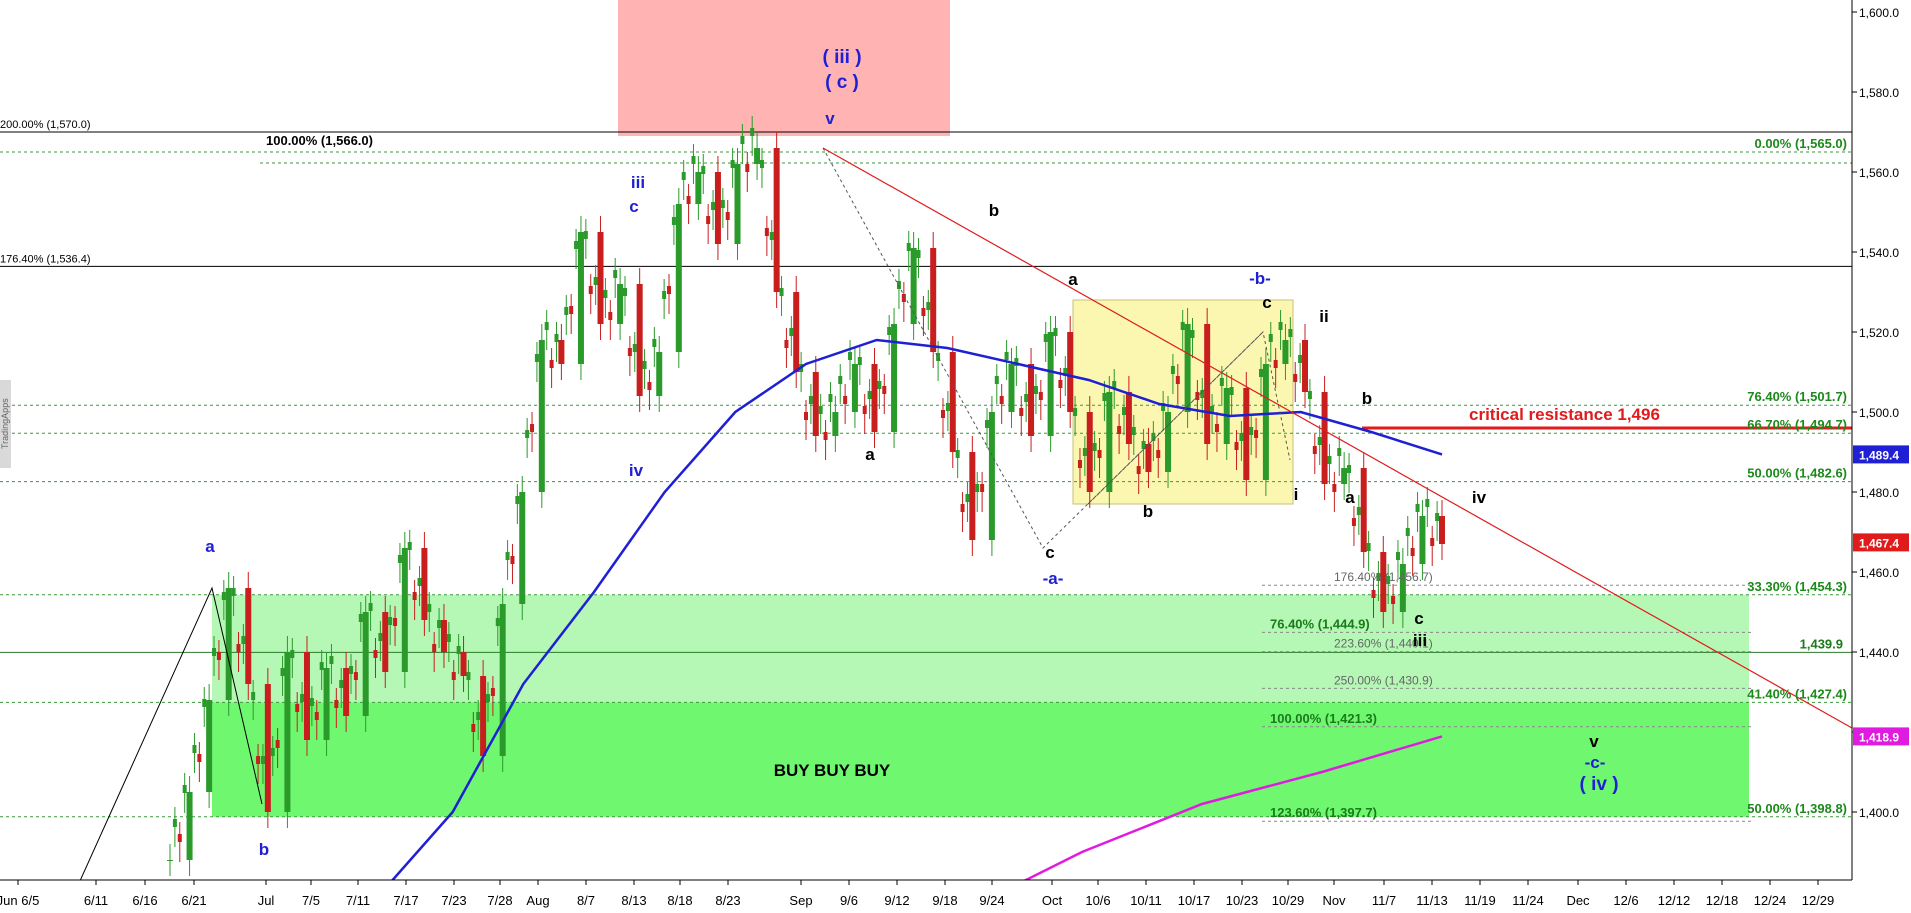 Image resolution: width=1911 pixels, height=913 pixels. Describe the element at coordinates (193, 900) in the screenshot. I see `x-axis-tick-label: 6/21` at that location.